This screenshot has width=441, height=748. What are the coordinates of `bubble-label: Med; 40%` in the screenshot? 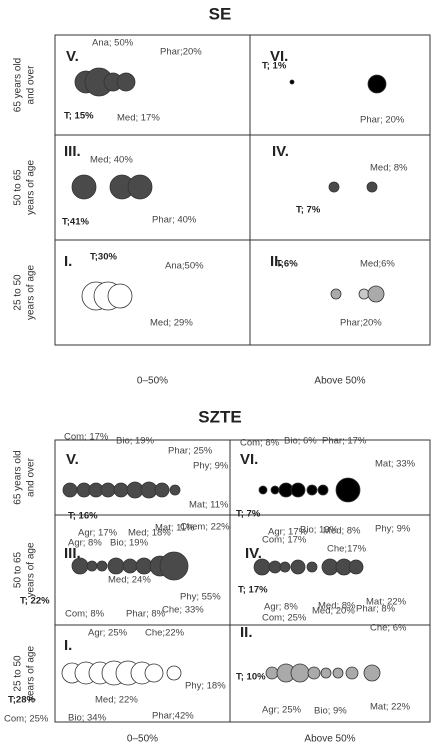 It's located at (111, 160).